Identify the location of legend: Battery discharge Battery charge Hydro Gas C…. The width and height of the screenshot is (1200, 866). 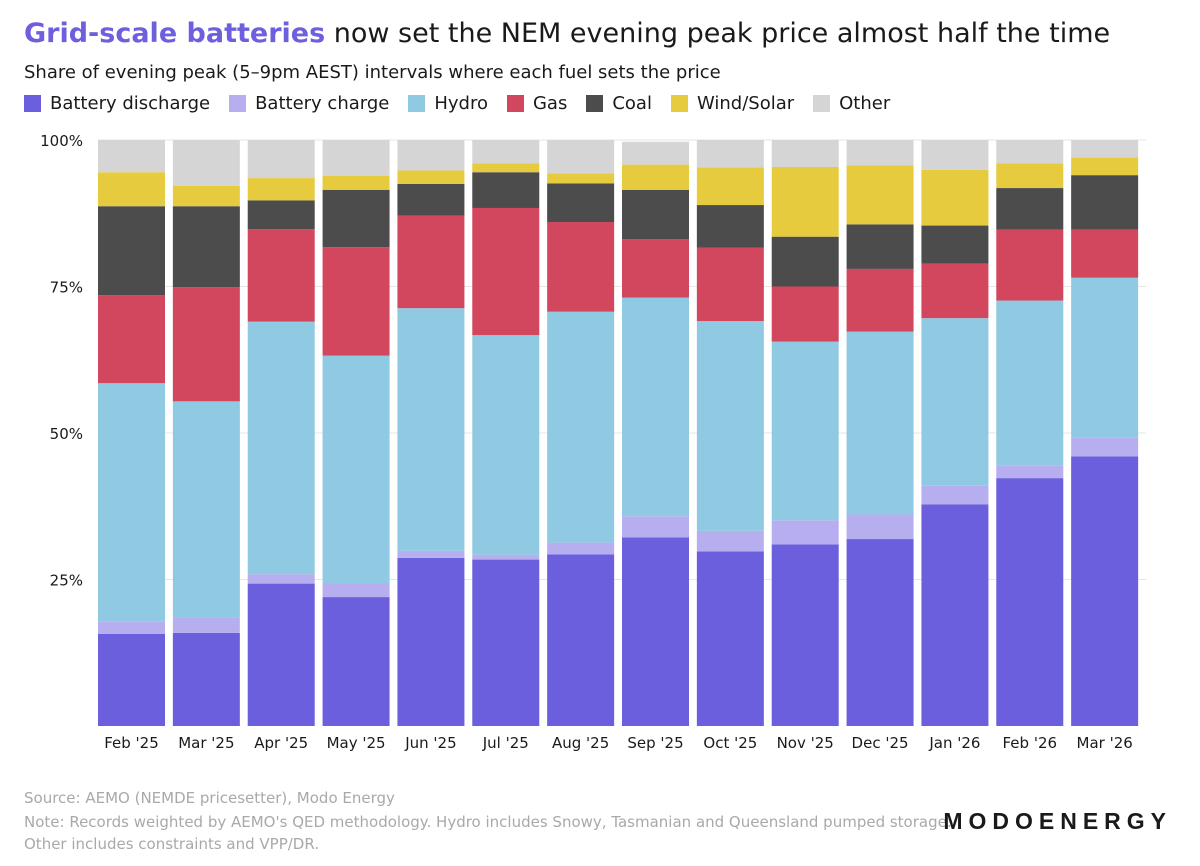
(466, 103).